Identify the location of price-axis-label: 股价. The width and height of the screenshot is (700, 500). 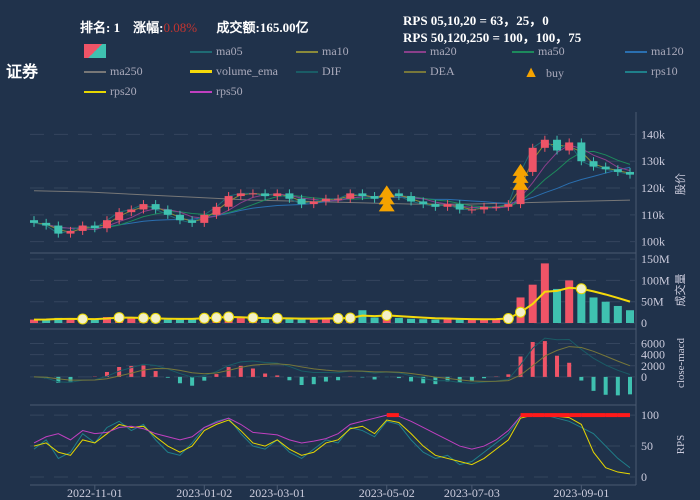
(680, 184).